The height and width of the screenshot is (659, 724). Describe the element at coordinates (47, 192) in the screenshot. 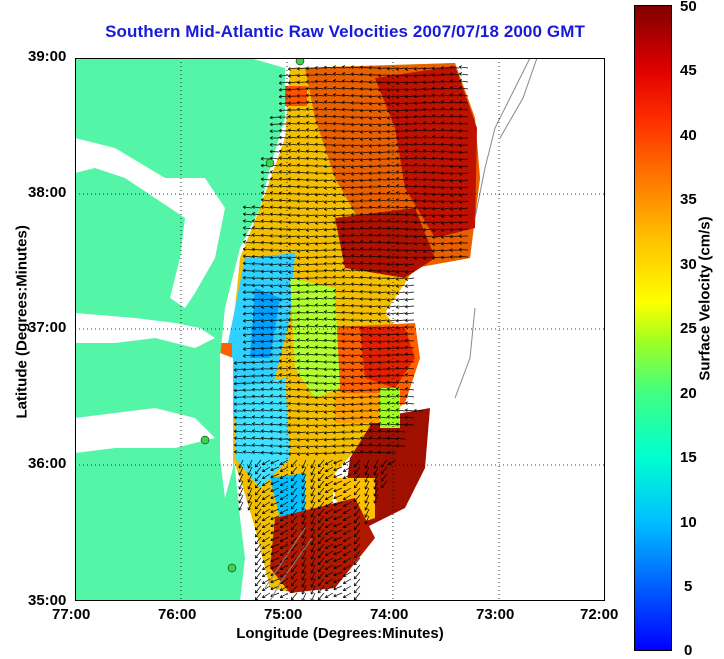

I see `y-tick-label: 38:00` at that location.